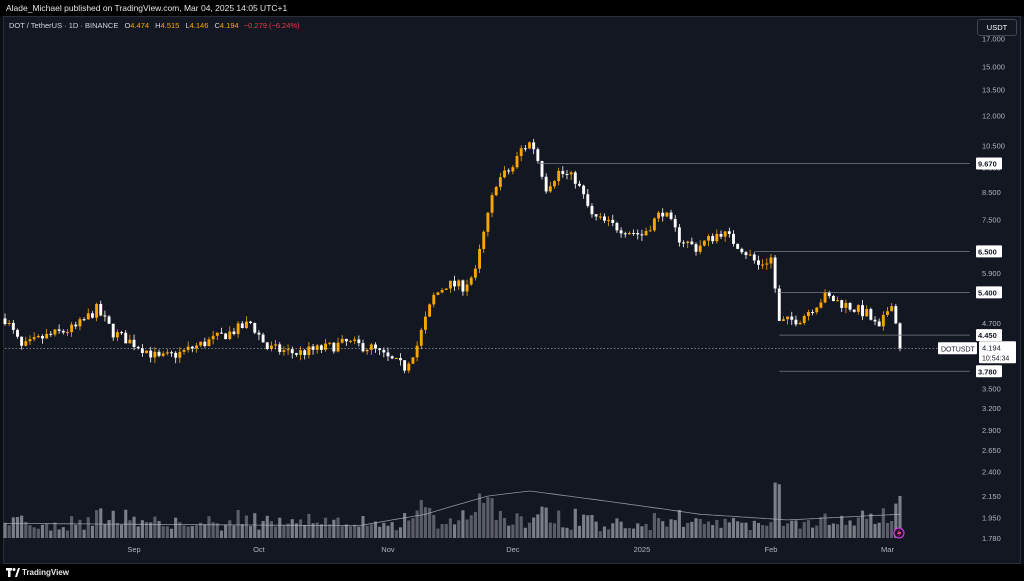 Image resolution: width=1024 pixels, height=581 pixels. I want to click on y-tick-label: 1.780, so click(991, 538).